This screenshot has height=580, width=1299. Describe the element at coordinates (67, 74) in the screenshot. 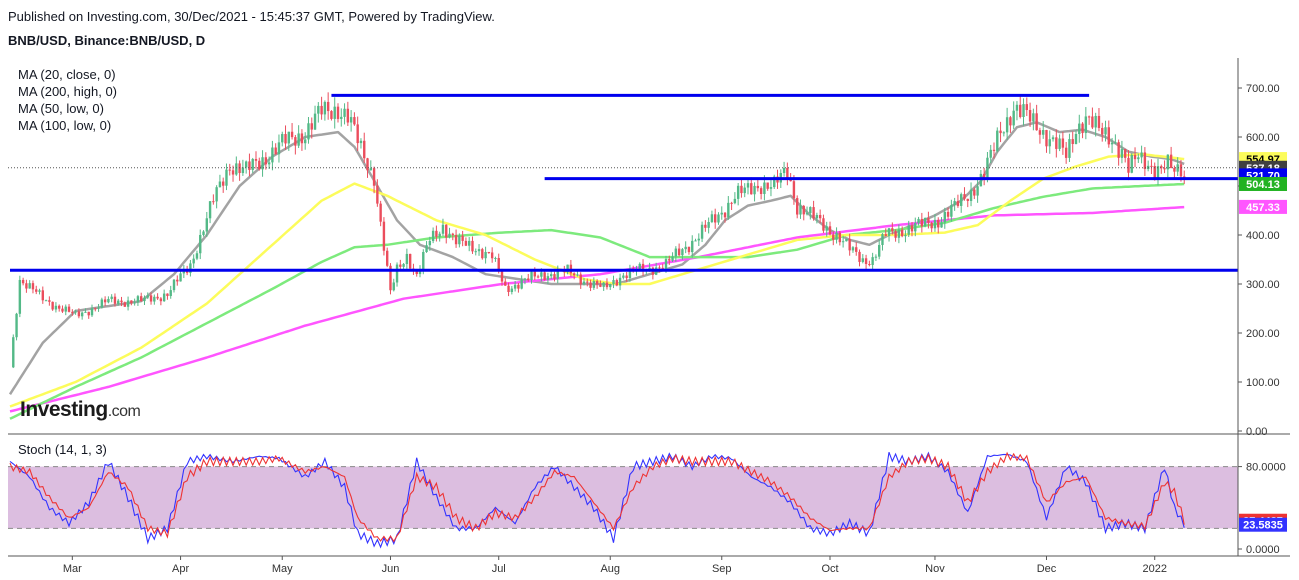

I see `legend-item-ma20: MA (20, close, 0)` at that location.